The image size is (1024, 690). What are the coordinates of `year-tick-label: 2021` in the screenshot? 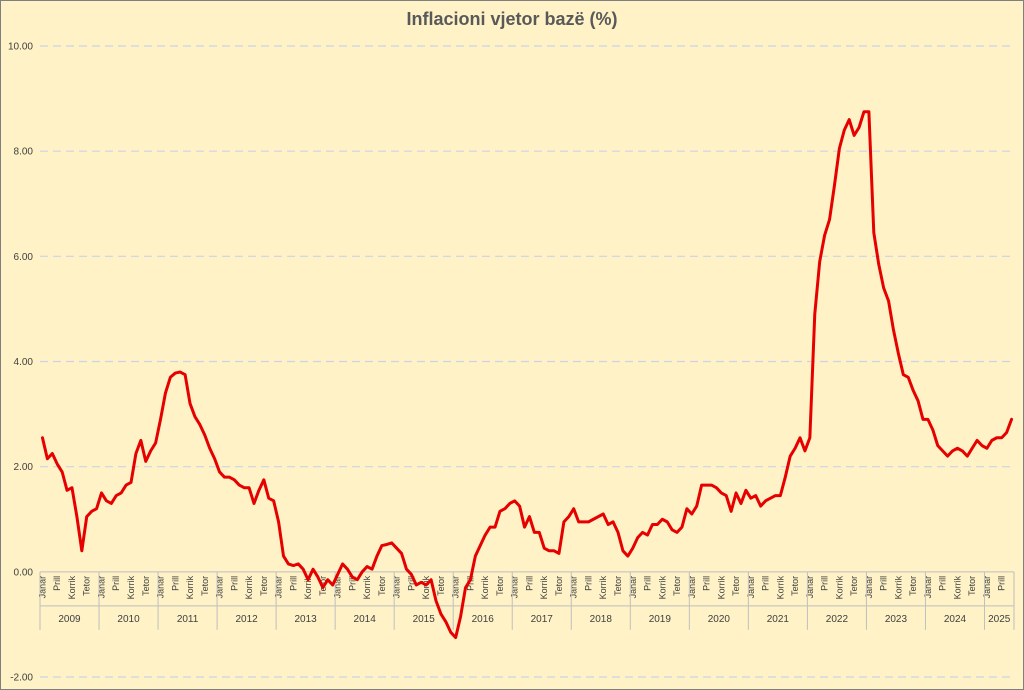 It's located at (778, 619).